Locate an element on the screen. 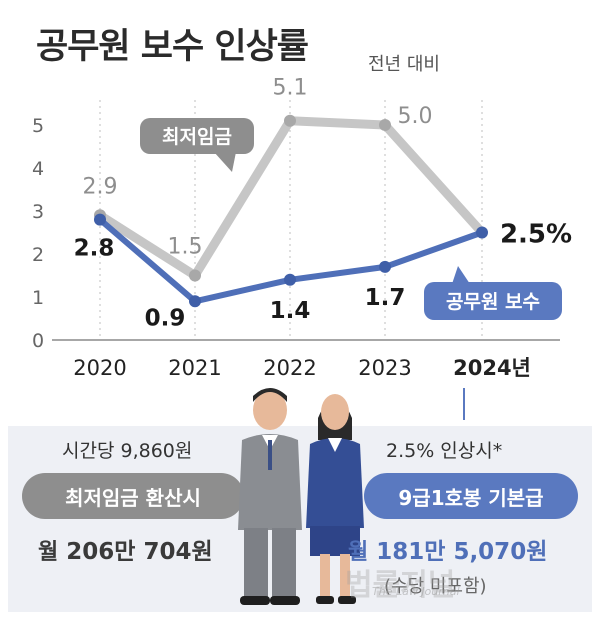 This screenshot has width=600, height=622. civil-servant-monthly-value: 181만 5,070원 is located at coordinates (462, 552).